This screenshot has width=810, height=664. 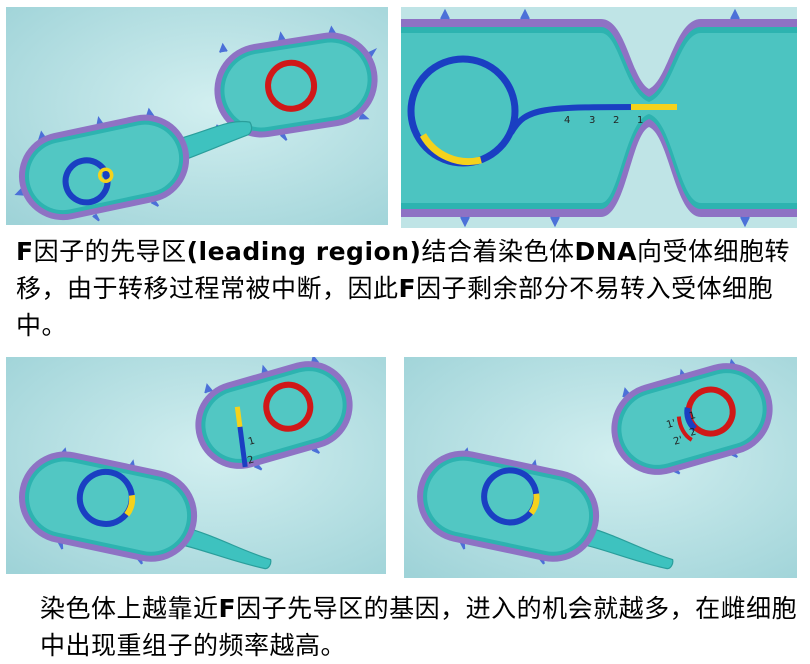 What do you see at coordinates (498, 251) in the screenshot?
I see `caption-text: 结合着染色体` at bounding box center [498, 251].